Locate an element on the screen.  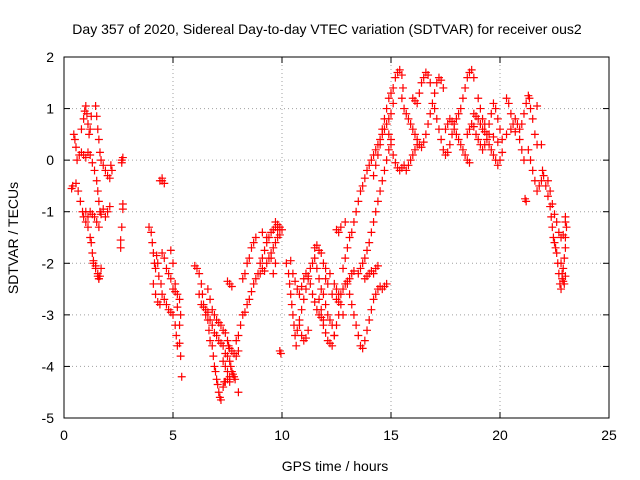
x-axis-label: GPS time / hours is located at coordinates (335, 466).